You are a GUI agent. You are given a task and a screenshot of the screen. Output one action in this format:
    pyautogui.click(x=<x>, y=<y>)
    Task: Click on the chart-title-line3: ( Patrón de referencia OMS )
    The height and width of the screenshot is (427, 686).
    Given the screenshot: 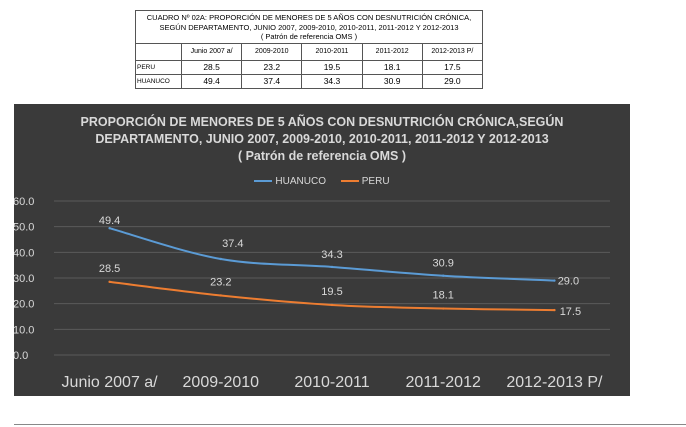 What is the action you would take?
    pyautogui.click(x=322, y=156)
    